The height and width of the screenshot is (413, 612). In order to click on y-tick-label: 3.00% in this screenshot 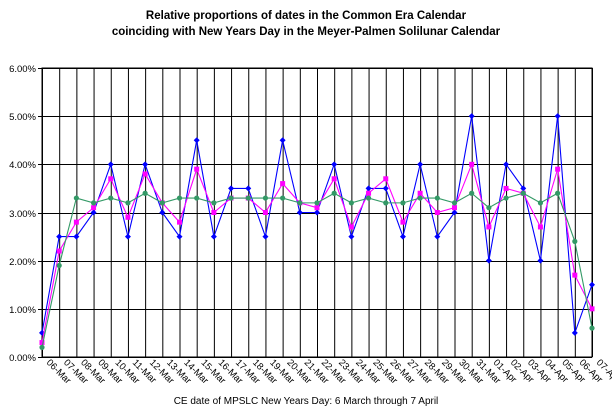, I will do `click(22, 214)`.